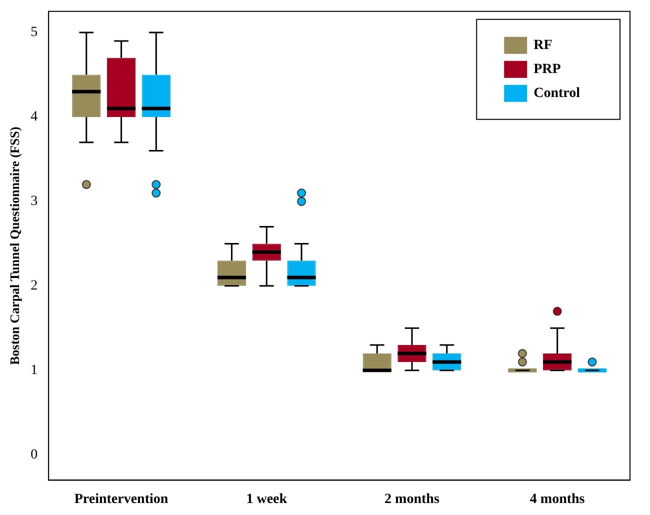 The height and width of the screenshot is (515, 650). Describe the element at coordinates (121, 500) in the screenshot. I see `x-tick-label: Preintervention` at that location.